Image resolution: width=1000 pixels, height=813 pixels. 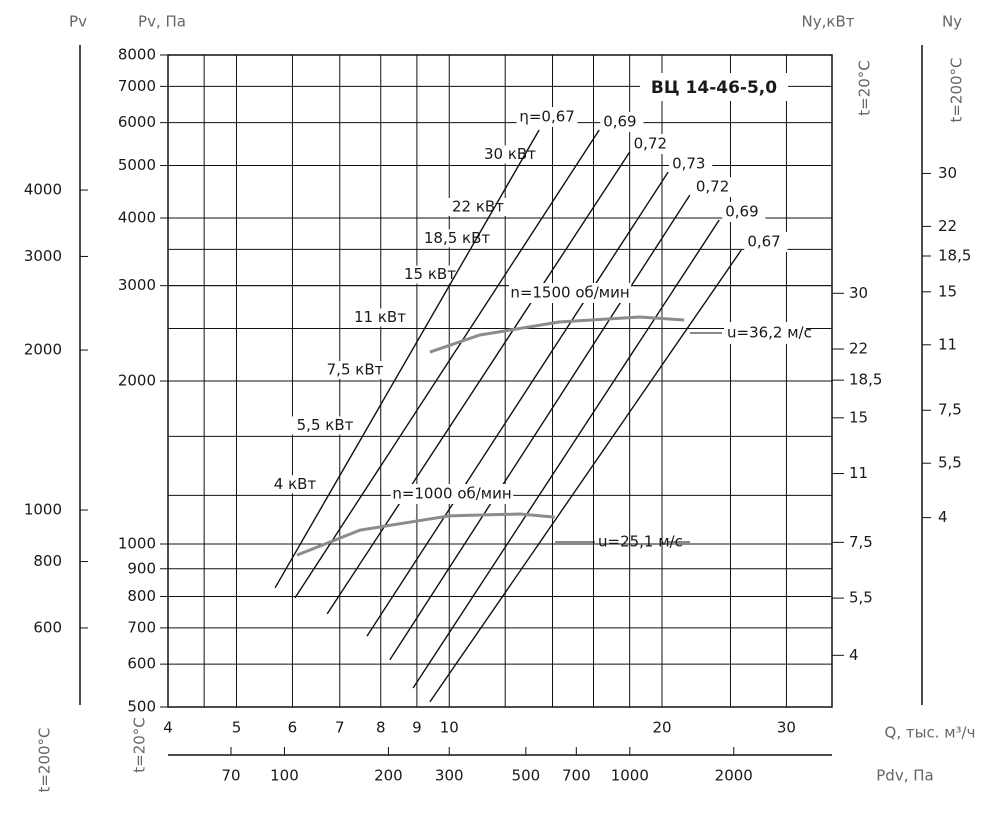 What do you see at coordinates (237, 728) in the screenshot?
I see `x-tick-label: 5` at bounding box center [237, 728].